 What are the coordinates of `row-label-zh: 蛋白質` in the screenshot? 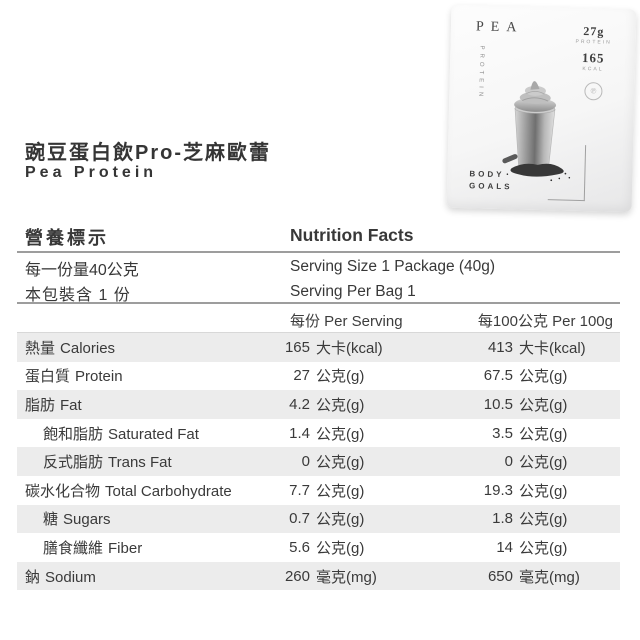 It's located at (48, 377).